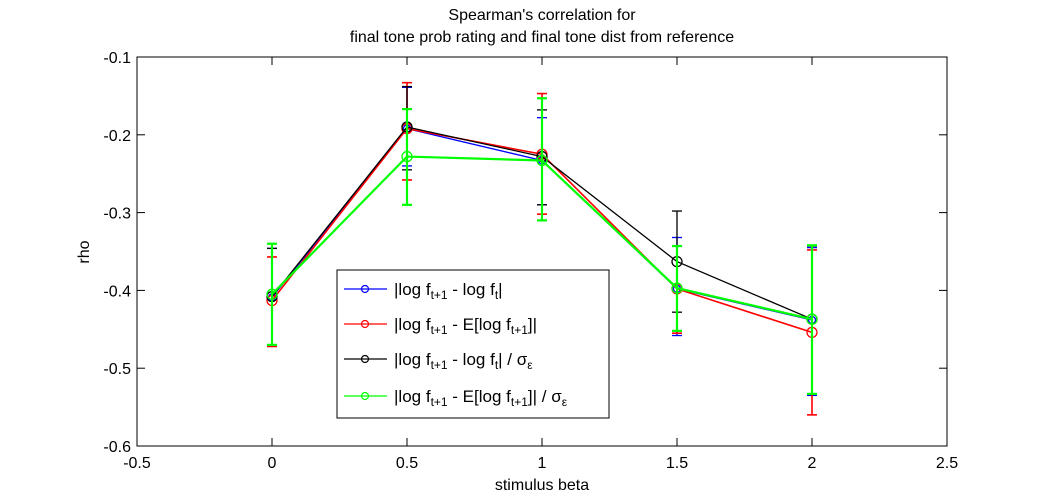  Describe the element at coordinates (481, 398) in the screenshot. I see `legend-entry-3: |log ft+1 - E[log ft+1]| / σε` at that location.